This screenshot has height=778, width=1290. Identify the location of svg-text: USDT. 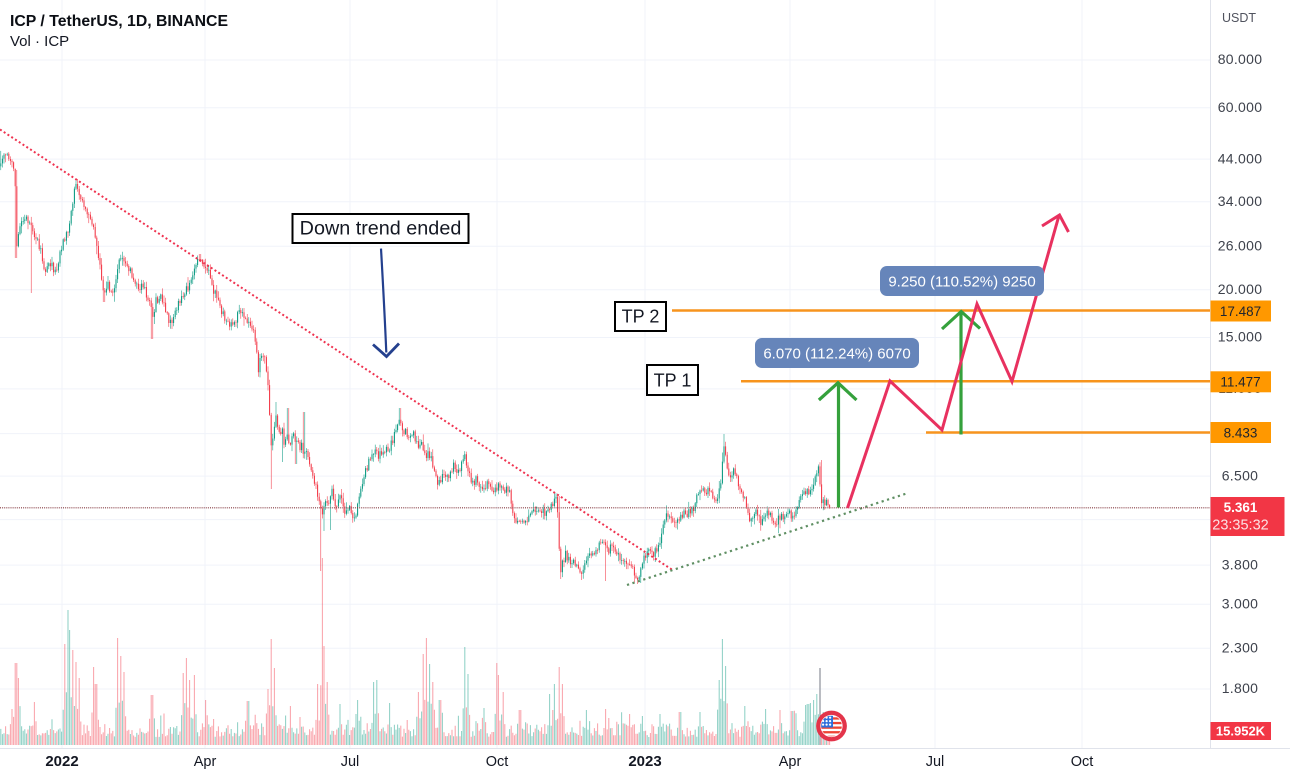
(1239, 18).